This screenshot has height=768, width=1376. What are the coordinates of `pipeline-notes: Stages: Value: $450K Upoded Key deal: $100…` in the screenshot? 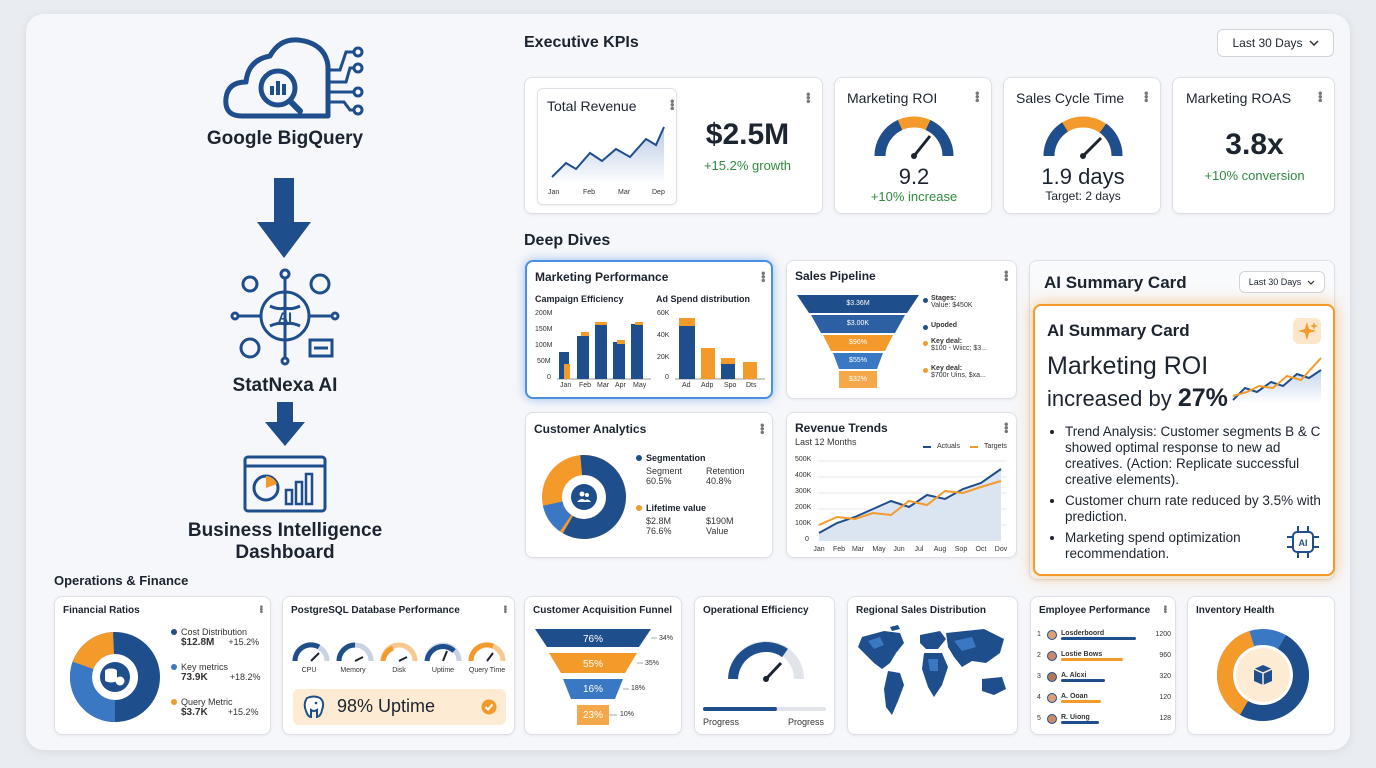 It's located at (969, 343).